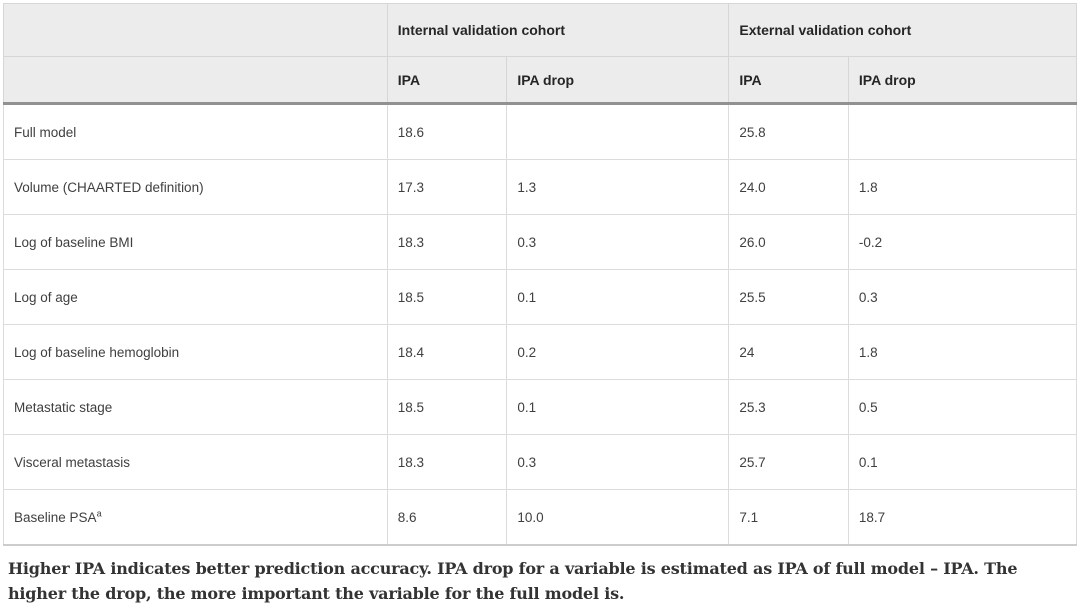 This screenshot has height=612, width=1080. Describe the element at coordinates (618, 517) in the screenshot. I see `cell-internal-ipa-drop: 10.0` at that location.